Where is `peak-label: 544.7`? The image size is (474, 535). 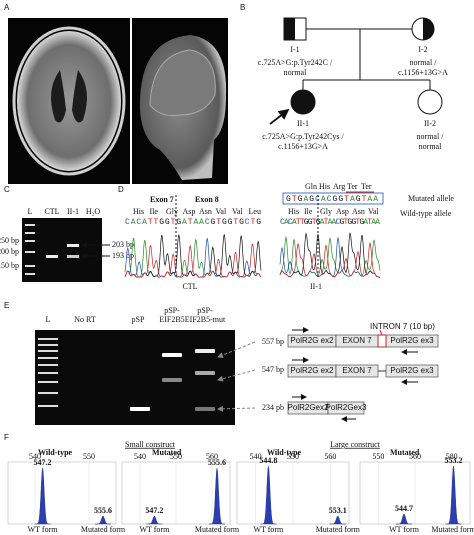 peak-label: 544.7 is located at coordinates (404, 508).